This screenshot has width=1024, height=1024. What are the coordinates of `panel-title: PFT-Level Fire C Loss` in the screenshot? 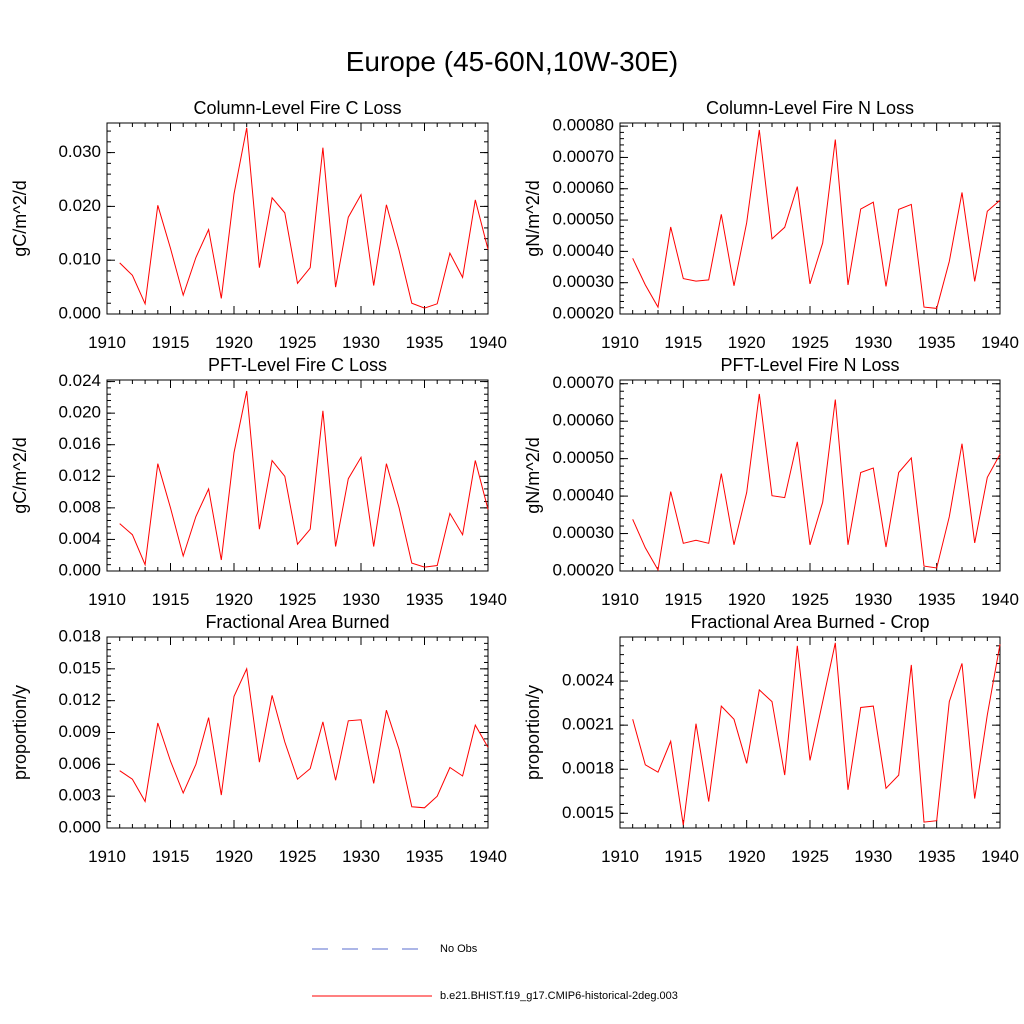 It's located at (297, 365).